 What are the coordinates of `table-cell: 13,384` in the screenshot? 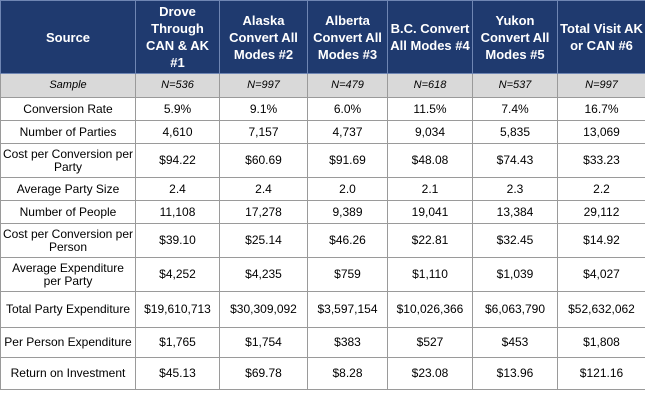 It's located at (515, 212).